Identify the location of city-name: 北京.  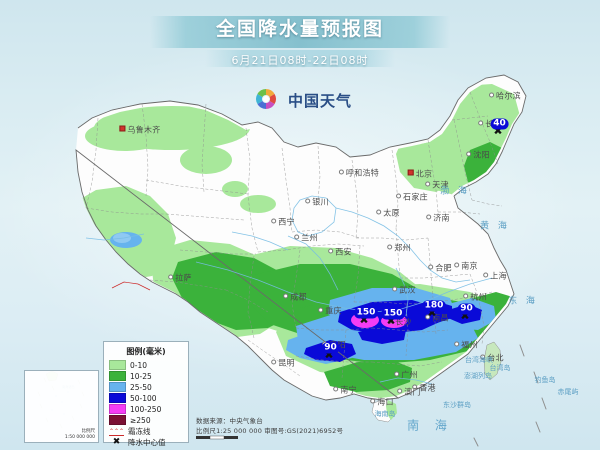
(424, 174).